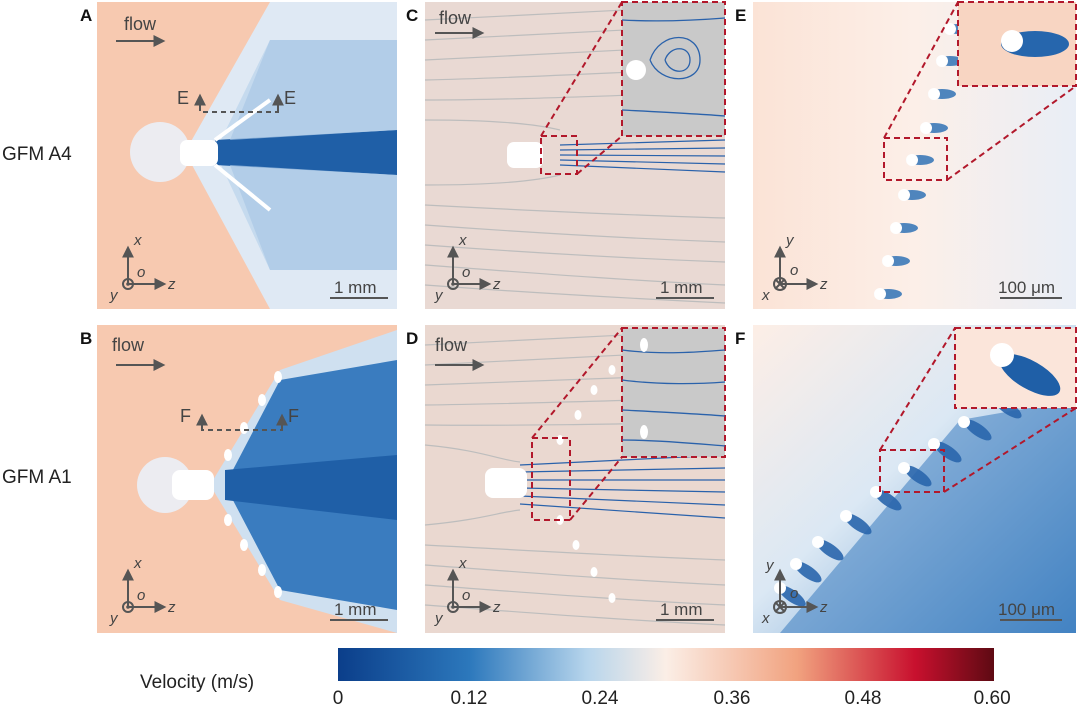 Image resolution: width=1080 pixels, height=713 pixels. Describe the element at coordinates (732, 698) in the screenshot. I see `colorbar-tick: 0.36` at that location.